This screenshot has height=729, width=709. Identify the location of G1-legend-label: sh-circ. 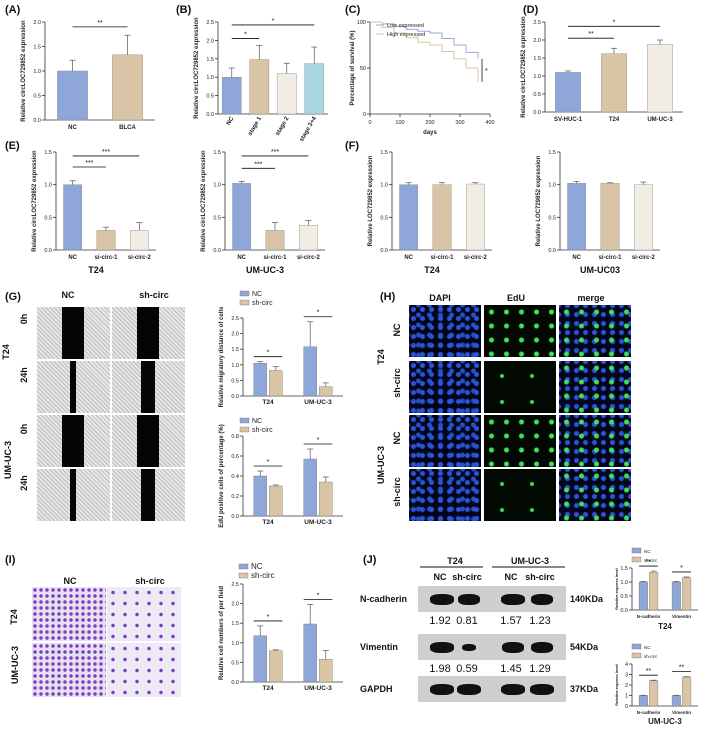
(262, 303).